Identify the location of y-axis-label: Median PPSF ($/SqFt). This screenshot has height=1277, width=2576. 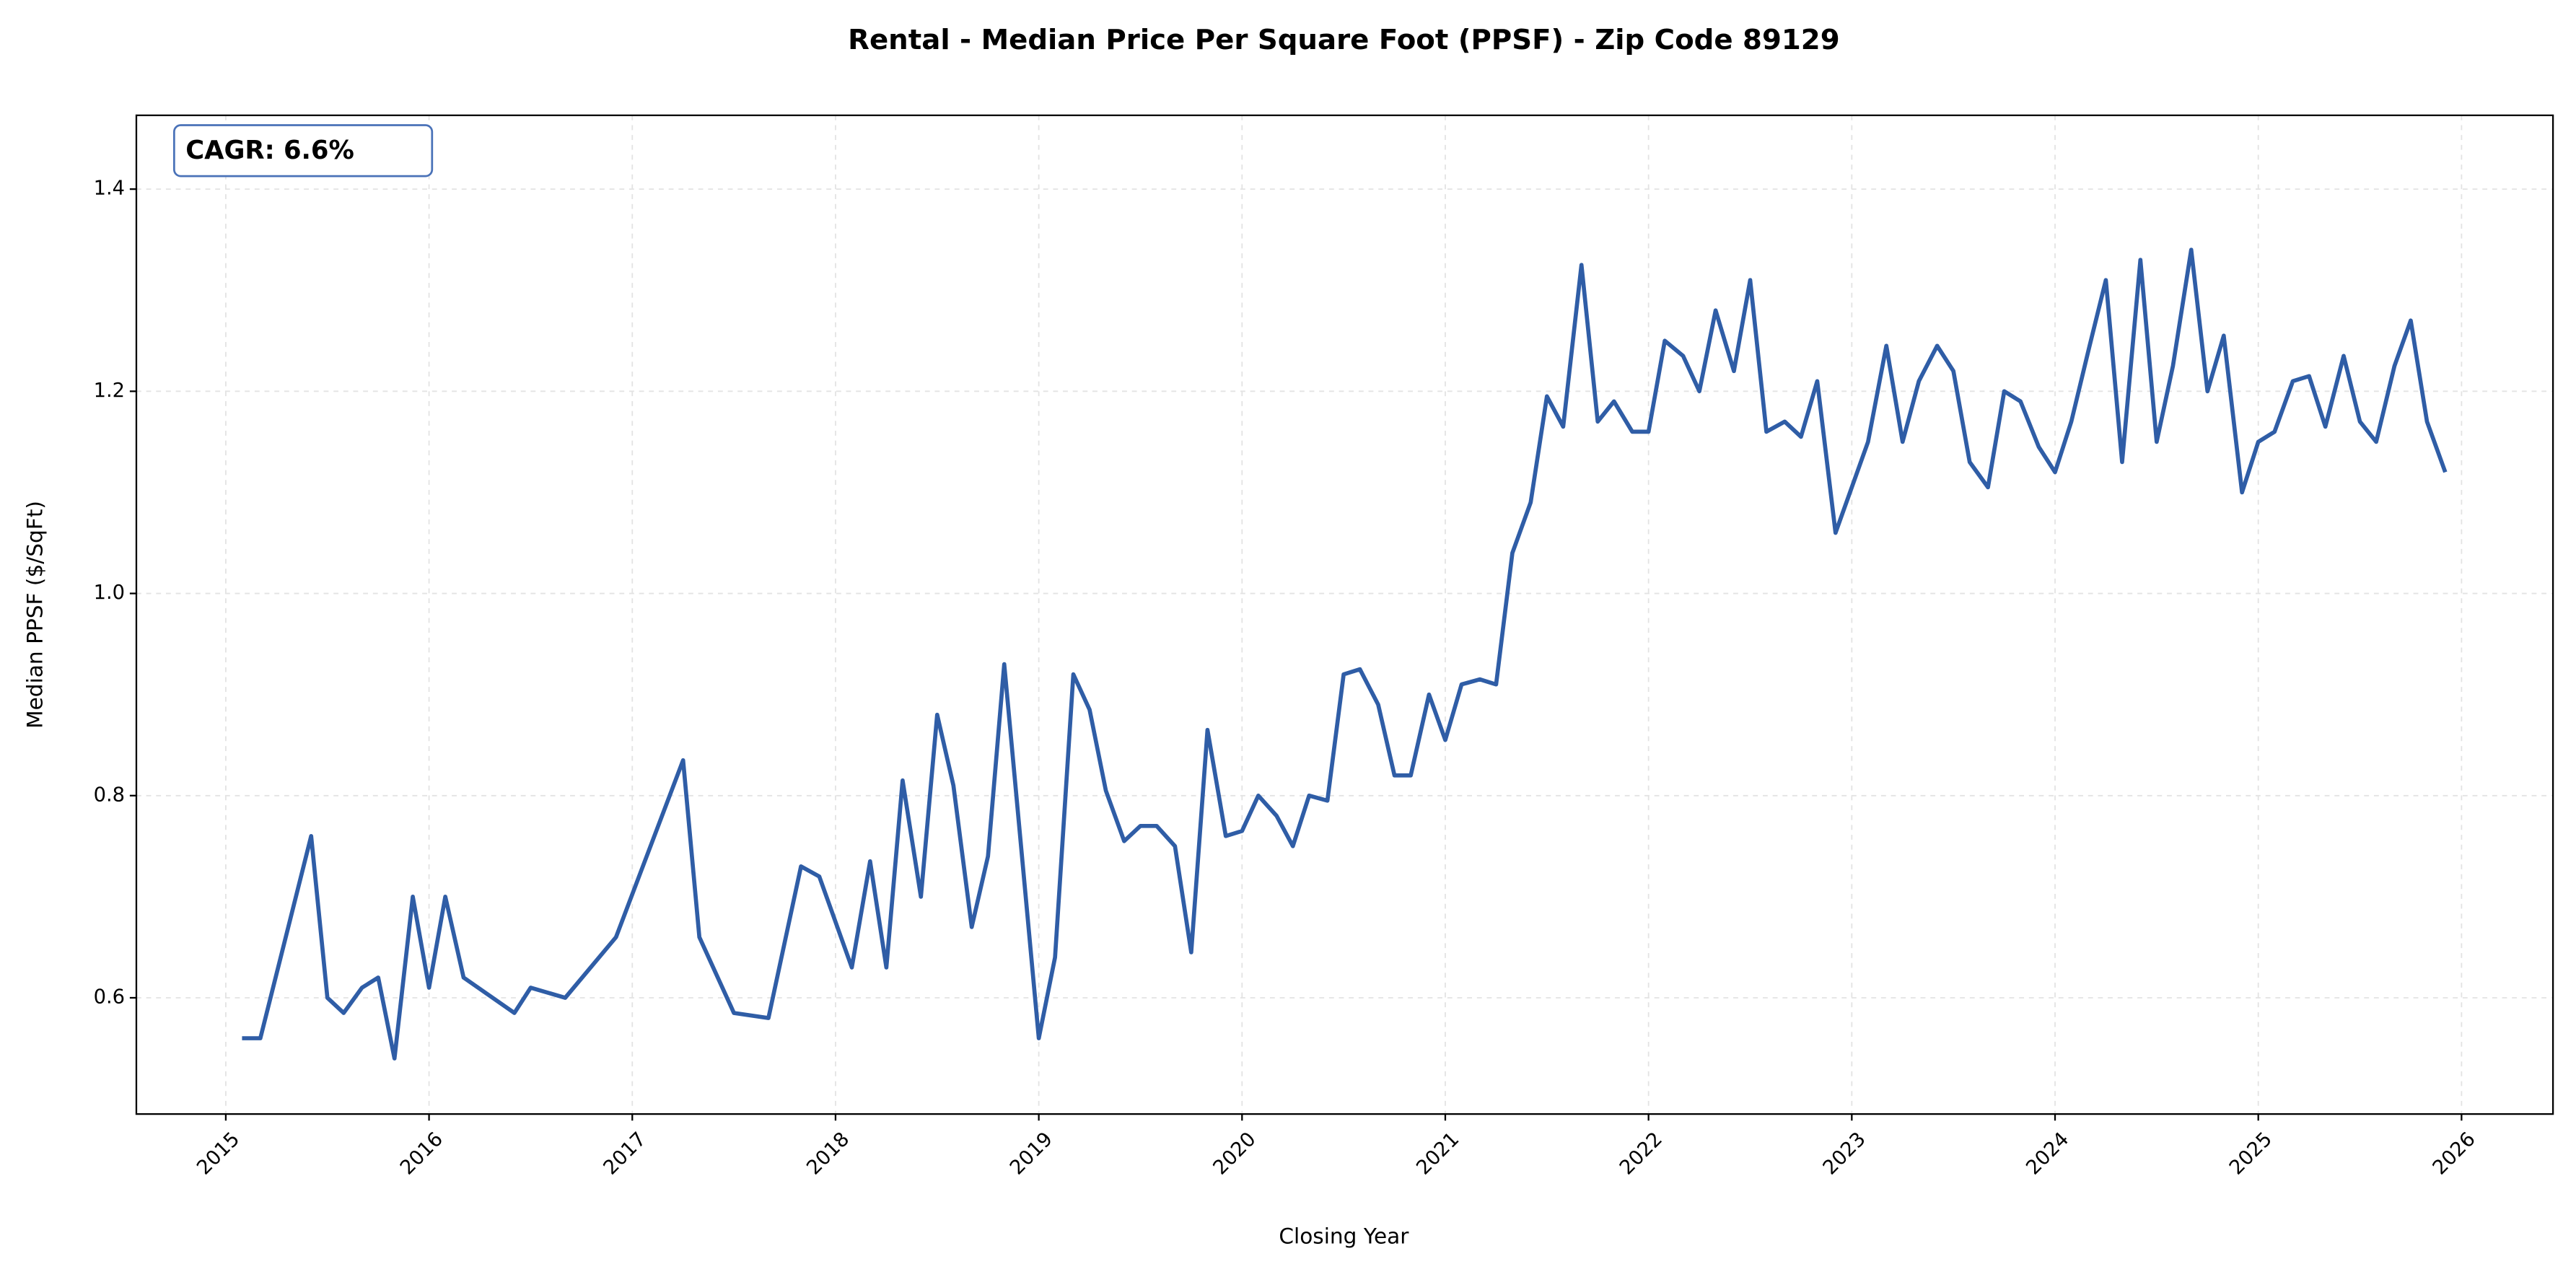
(35, 615).